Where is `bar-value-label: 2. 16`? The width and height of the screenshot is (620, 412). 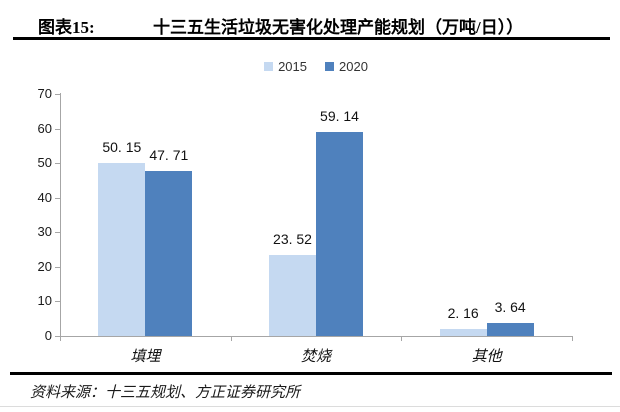 bar-value-label: 2. 16 is located at coordinates (463, 312).